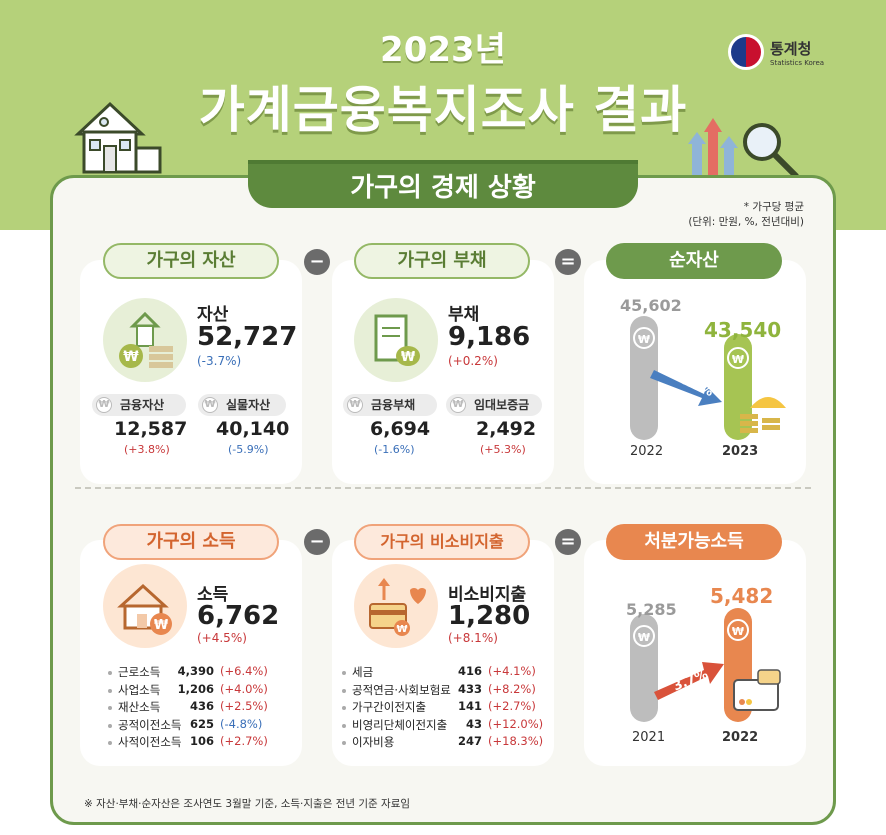 The image size is (886, 835). Describe the element at coordinates (442, 261) in the screenshot. I see `debt-pill: 가구의 부채` at that location.